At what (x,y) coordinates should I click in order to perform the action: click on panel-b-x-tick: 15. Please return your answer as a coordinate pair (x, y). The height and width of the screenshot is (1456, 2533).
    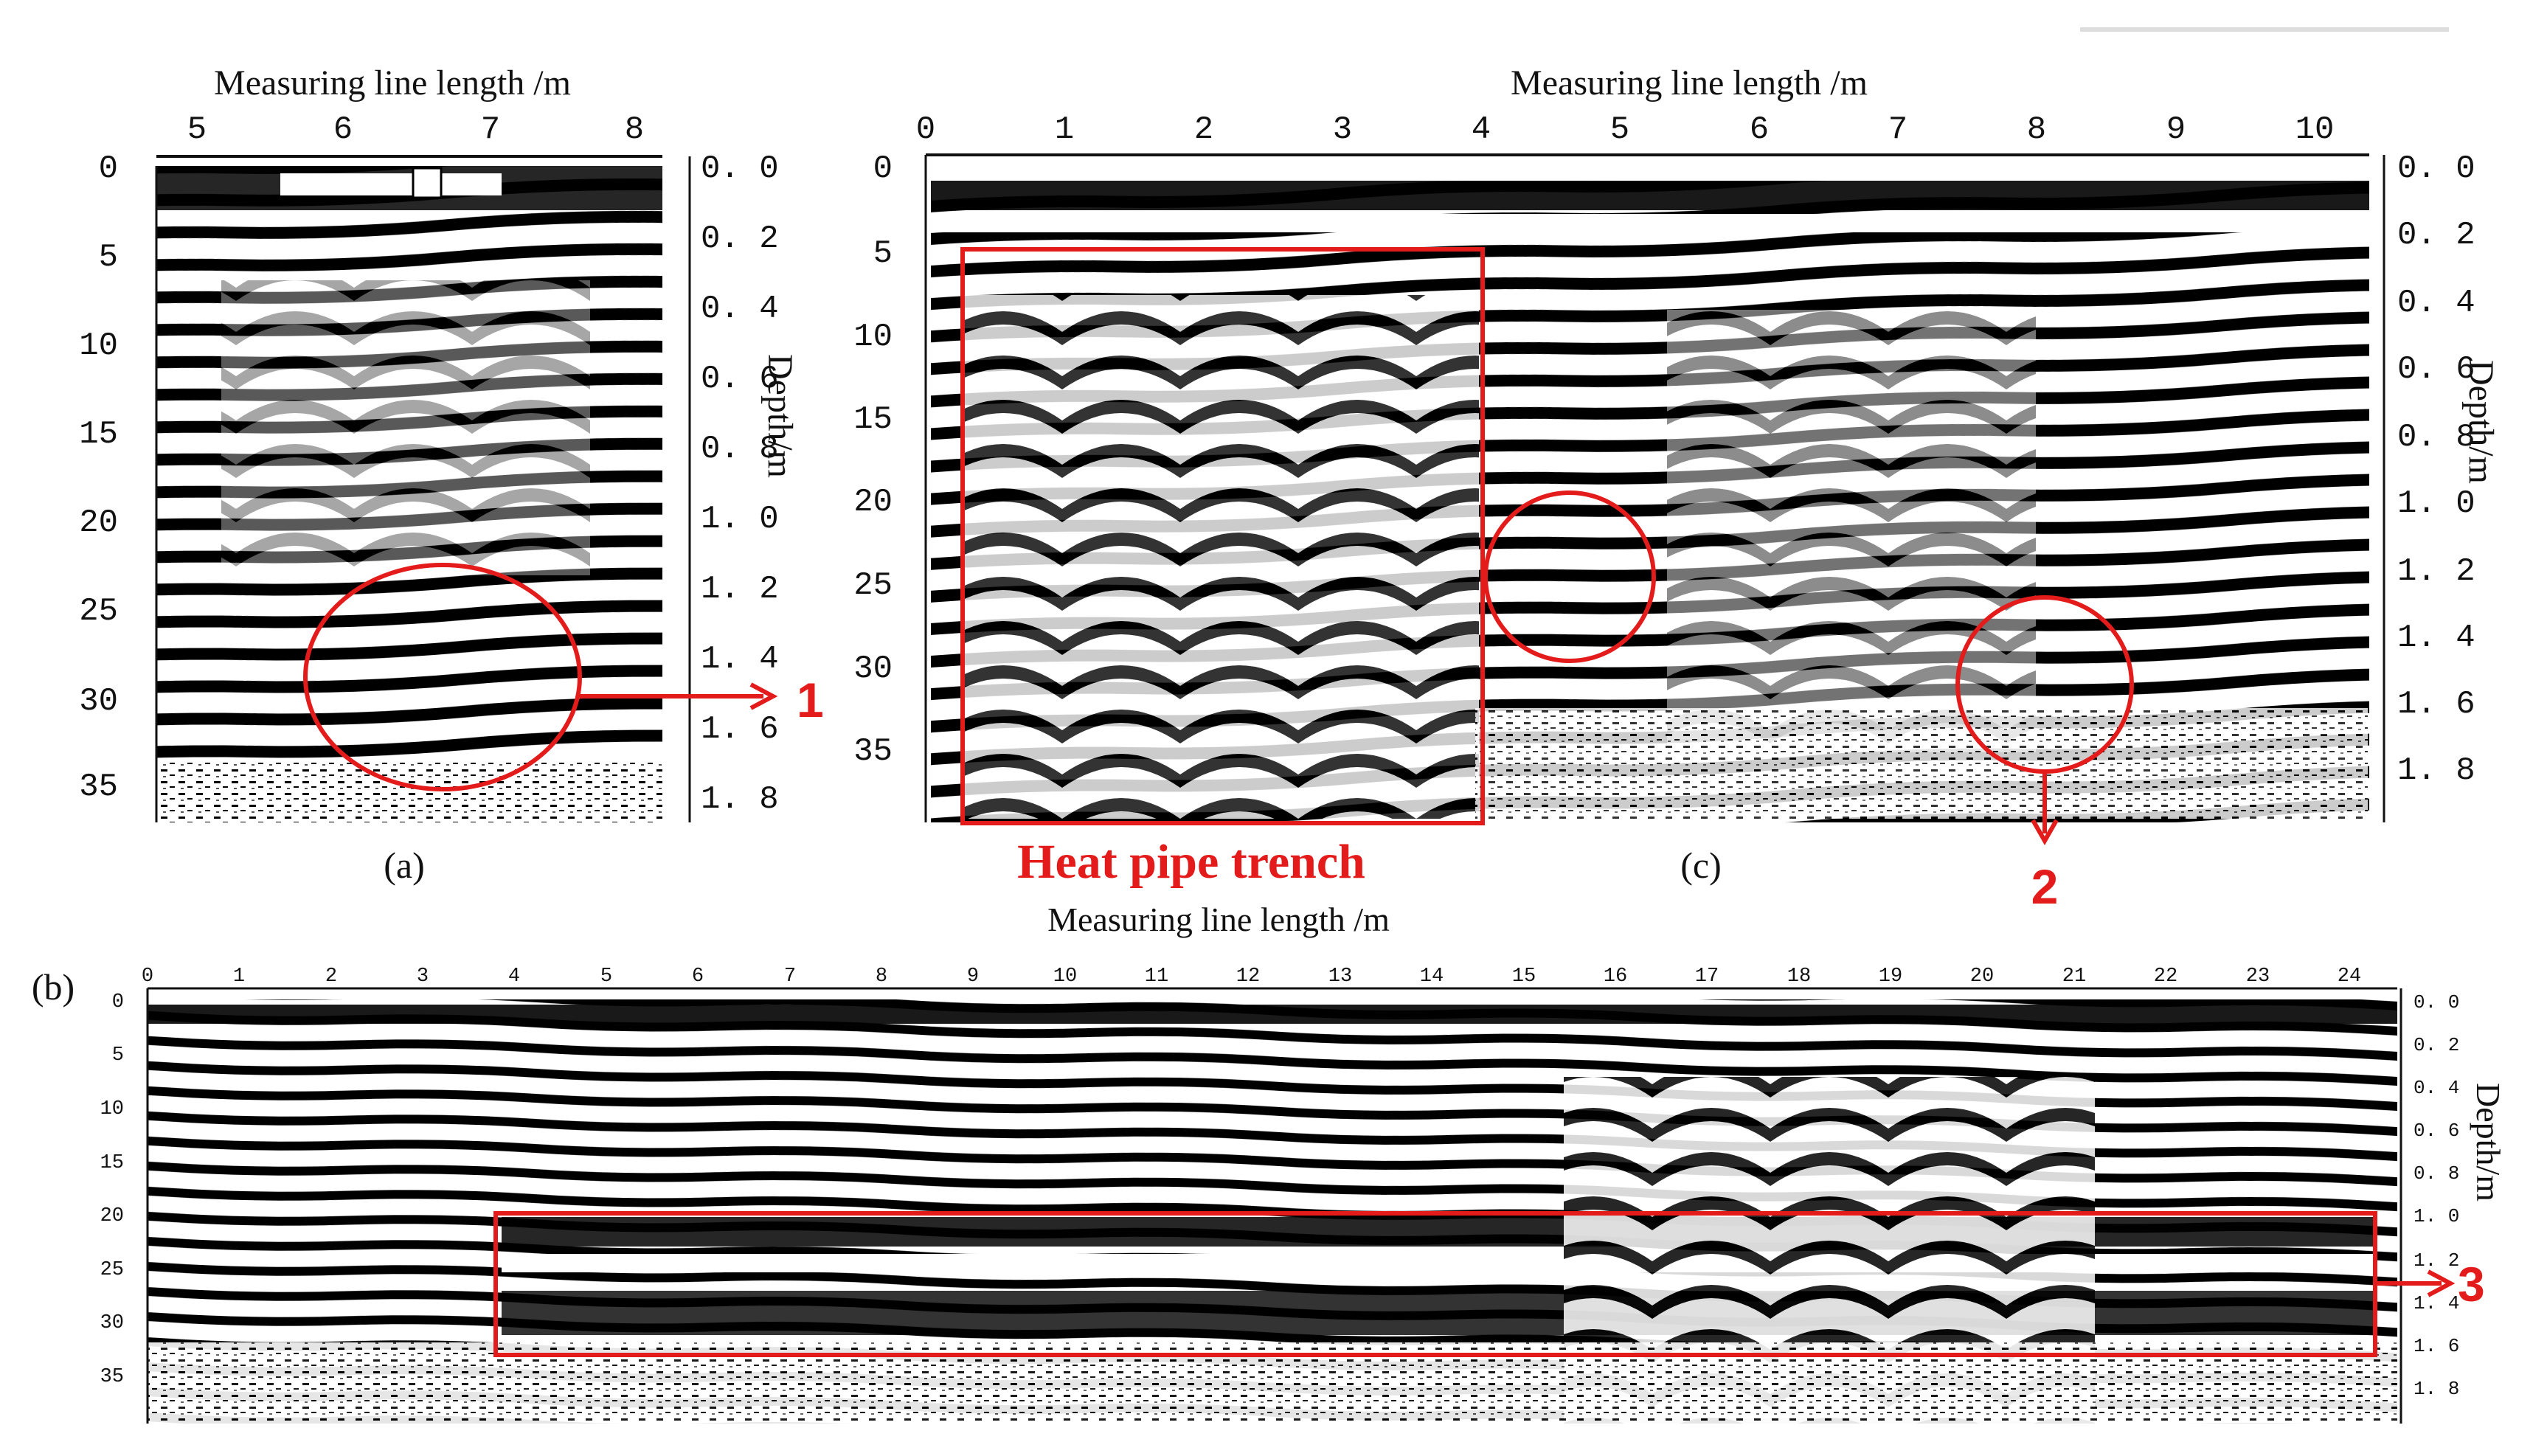
    Looking at the image, I should click on (1524, 977).